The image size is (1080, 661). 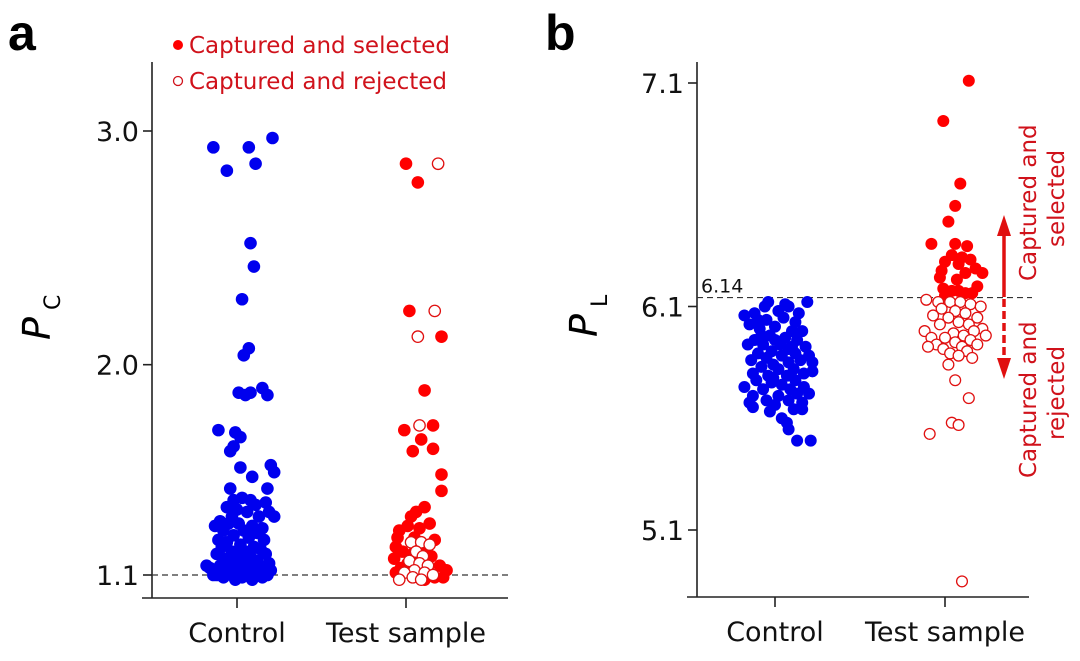 I want to click on x-tick-label: Test sample, so click(x=944, y=632).